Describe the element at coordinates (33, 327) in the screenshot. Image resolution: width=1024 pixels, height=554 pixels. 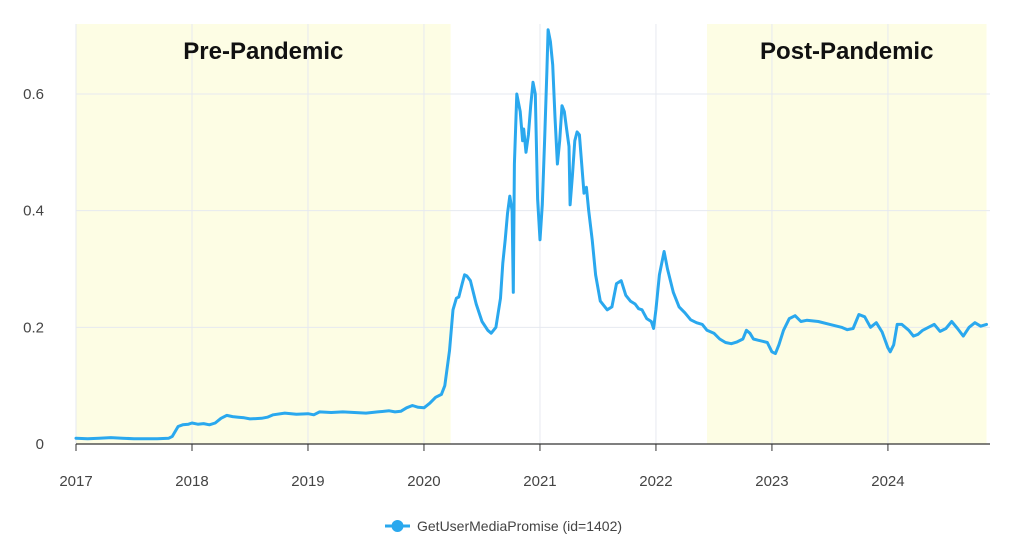
I see `y-tick-label: 0.2` at that location.